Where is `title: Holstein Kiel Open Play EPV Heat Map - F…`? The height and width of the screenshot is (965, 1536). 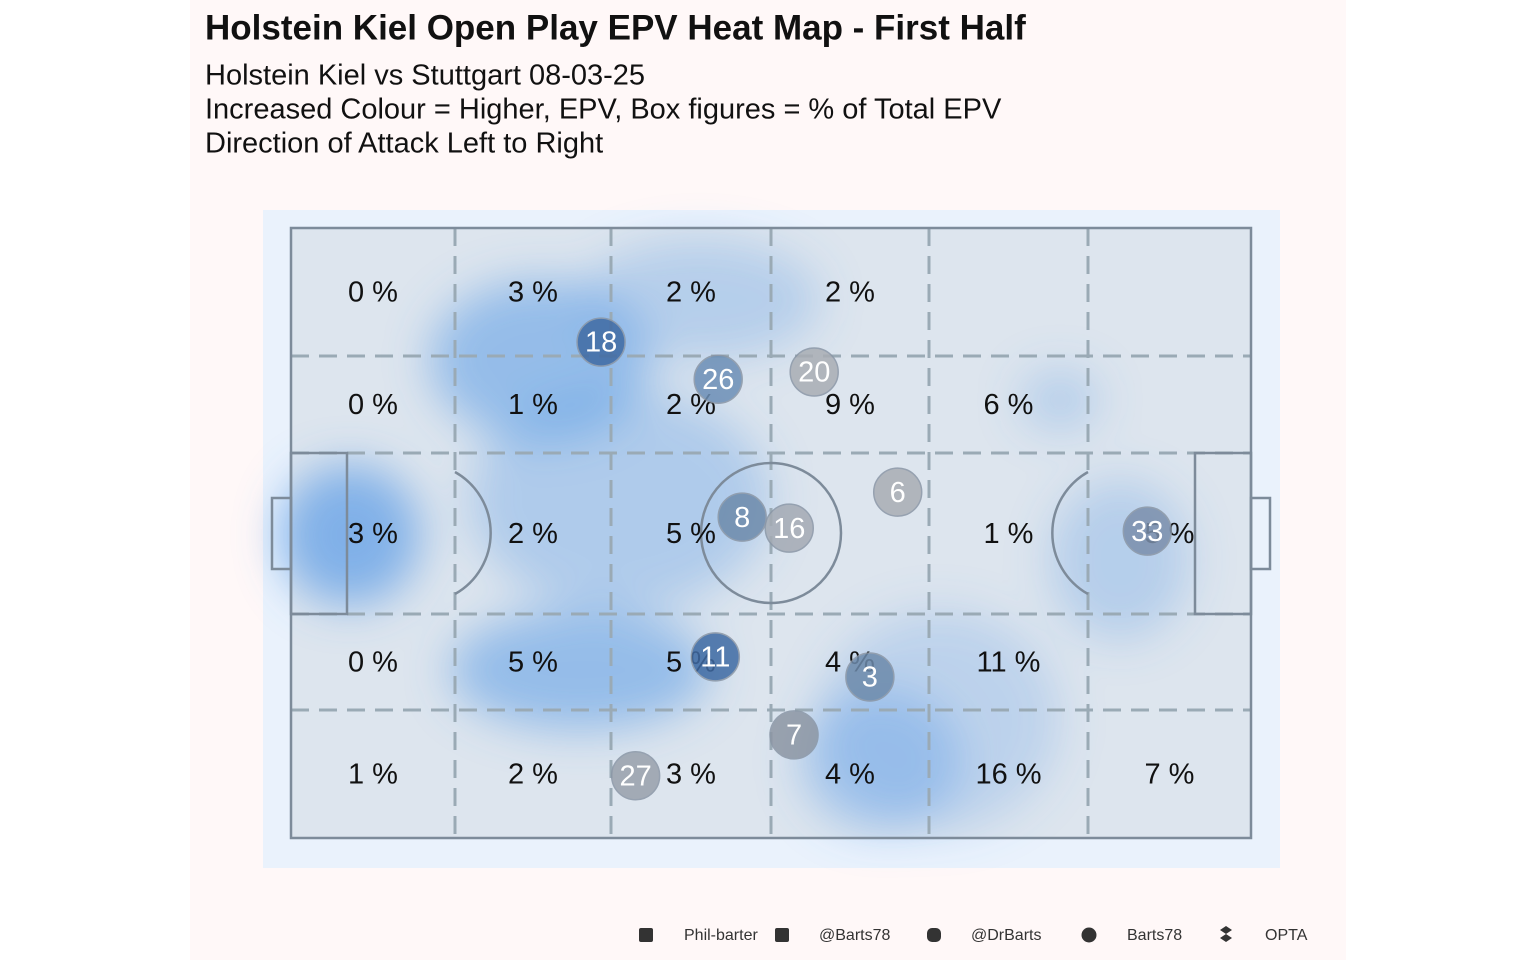
title: Holstein Kiel Open Play EPV Heat Map - F… is located at coordinates (615, 27).